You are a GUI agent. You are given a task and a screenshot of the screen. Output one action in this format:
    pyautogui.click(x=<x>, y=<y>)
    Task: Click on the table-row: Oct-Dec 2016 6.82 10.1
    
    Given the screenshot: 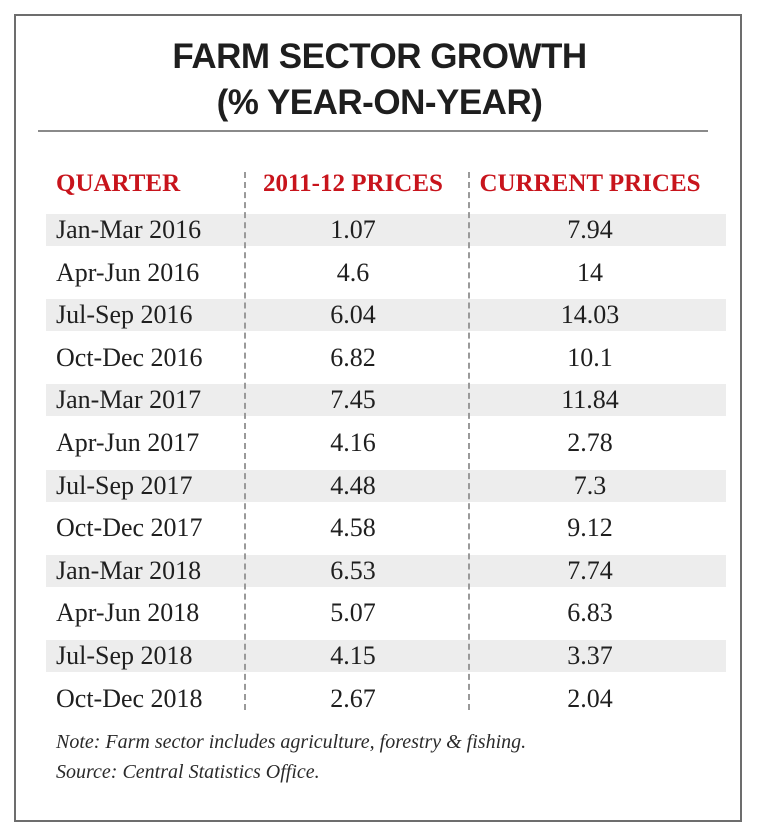 What is the action you would take?
    pyautogui.click(x=386, y=358)
    